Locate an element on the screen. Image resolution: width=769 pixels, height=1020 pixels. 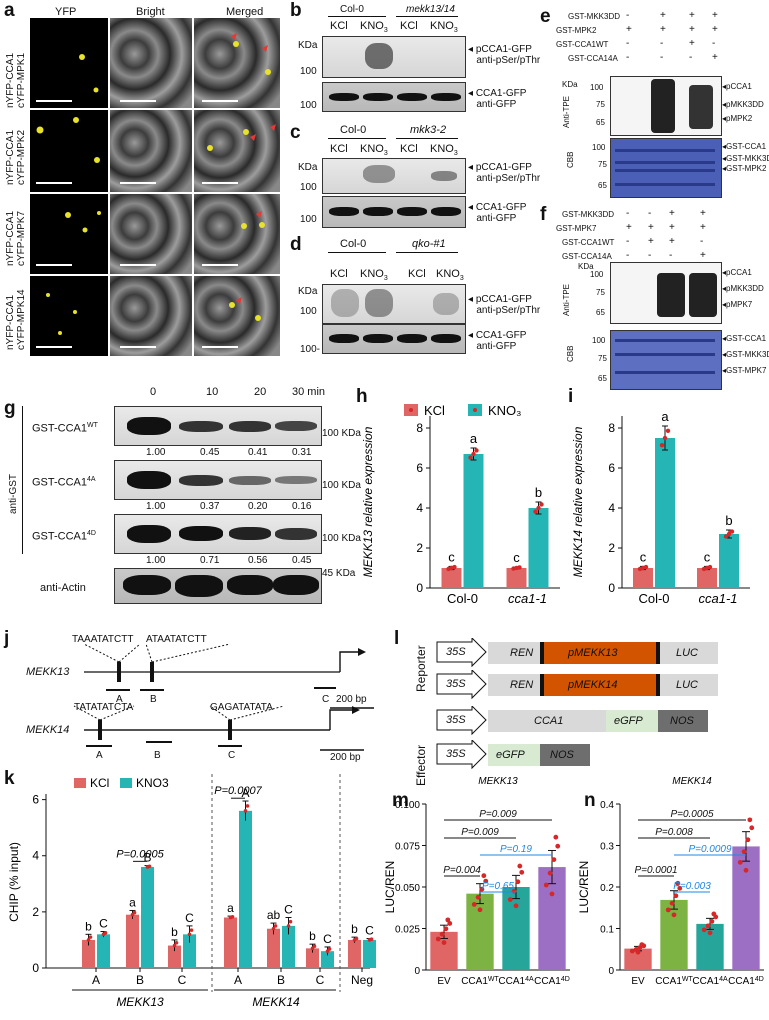
kda-label: KDa is located at coordinates (308, 291).